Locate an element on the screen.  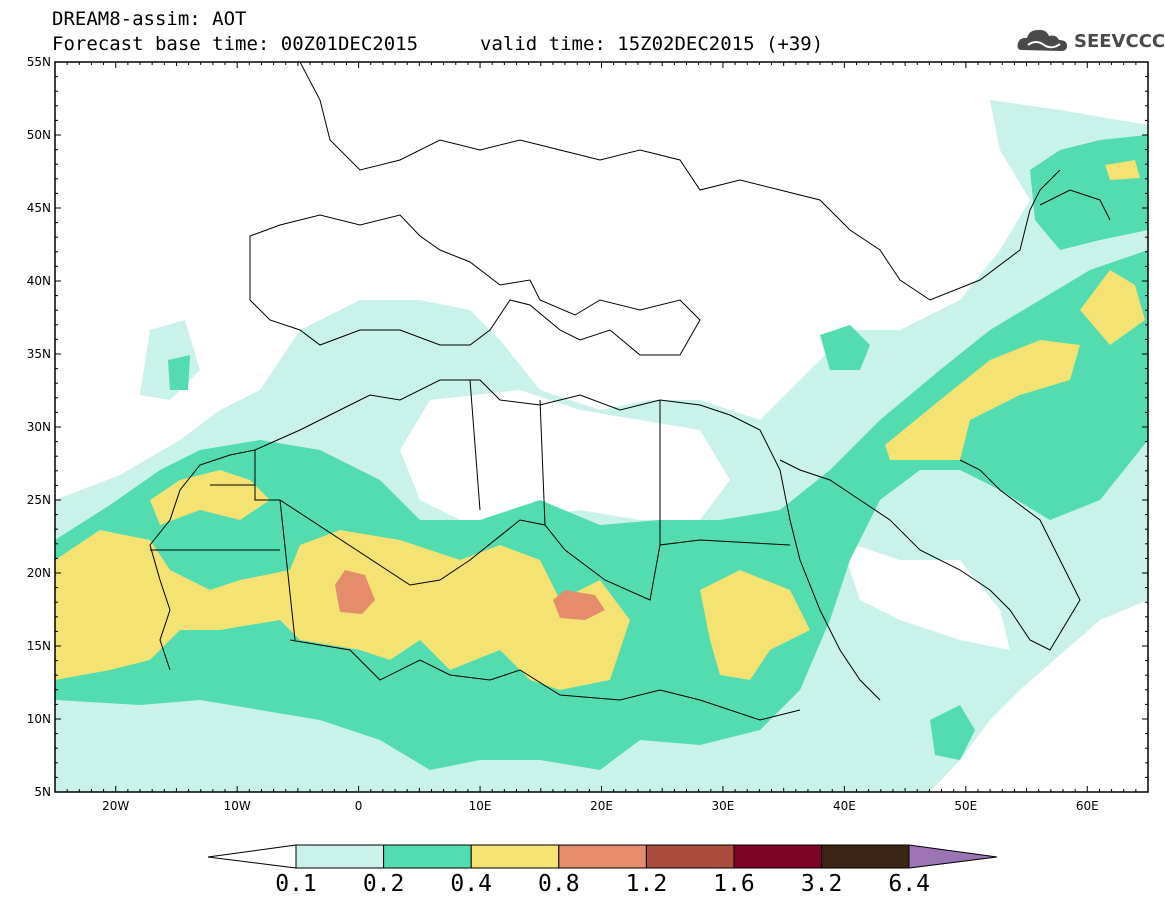
lat-labels: 55N 50N 45N 40N 35N 30N 25N 20N 15N 10N 5N is located at coordinates (39, 427).